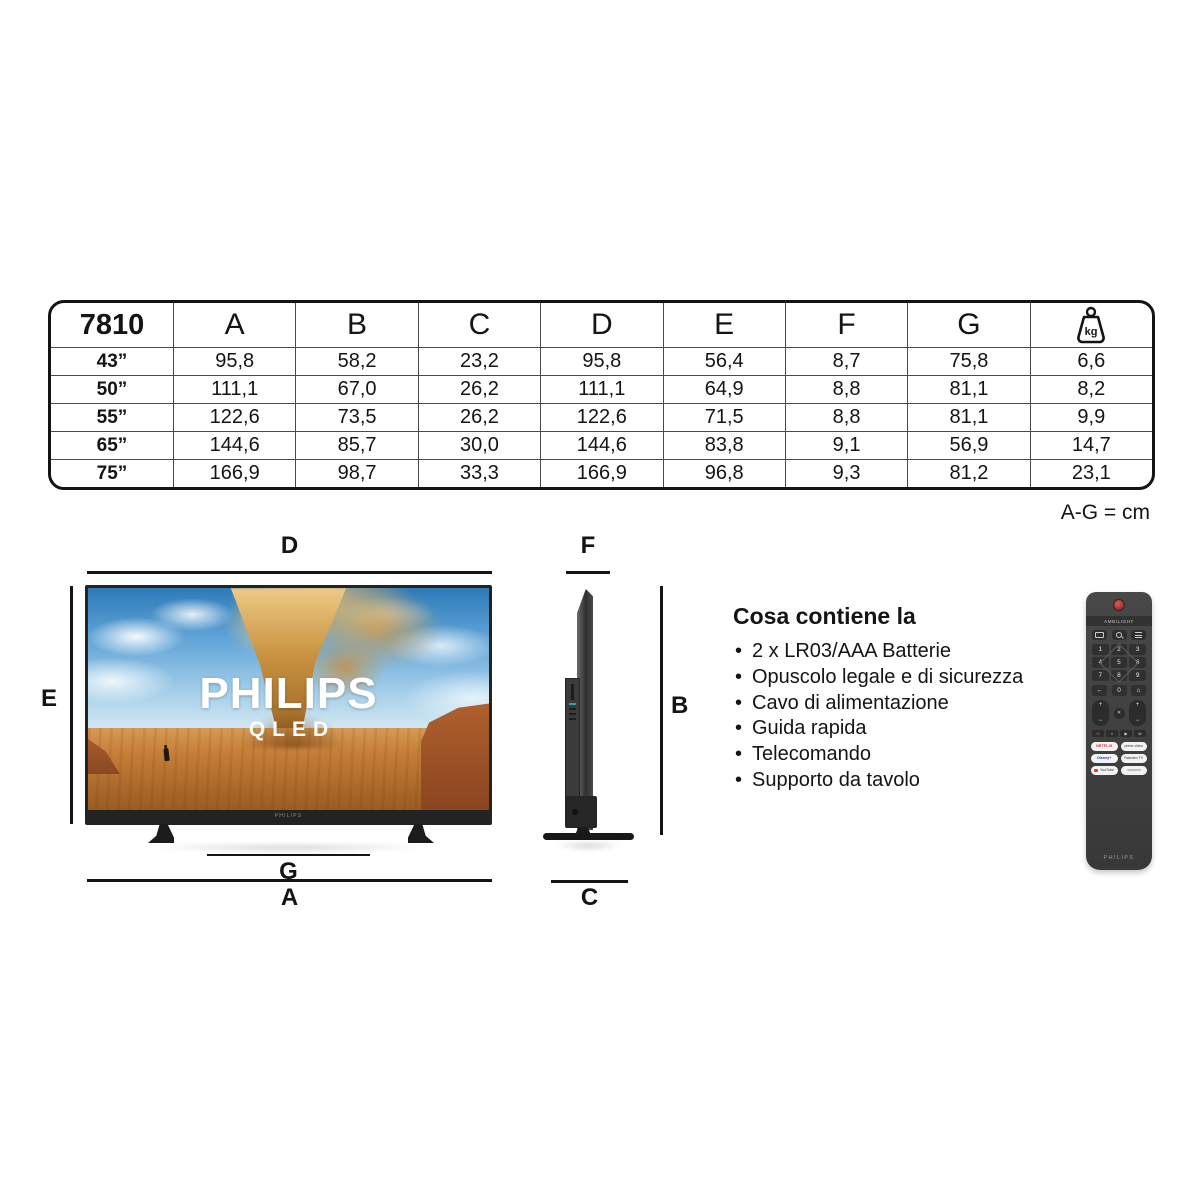 Image resolution: width=1200 pixels, height=1200 pixels. Describe the element at coordinates (288, 815) in the screenshot. I see `bezel-brand-text: PHILIPS` at that location.